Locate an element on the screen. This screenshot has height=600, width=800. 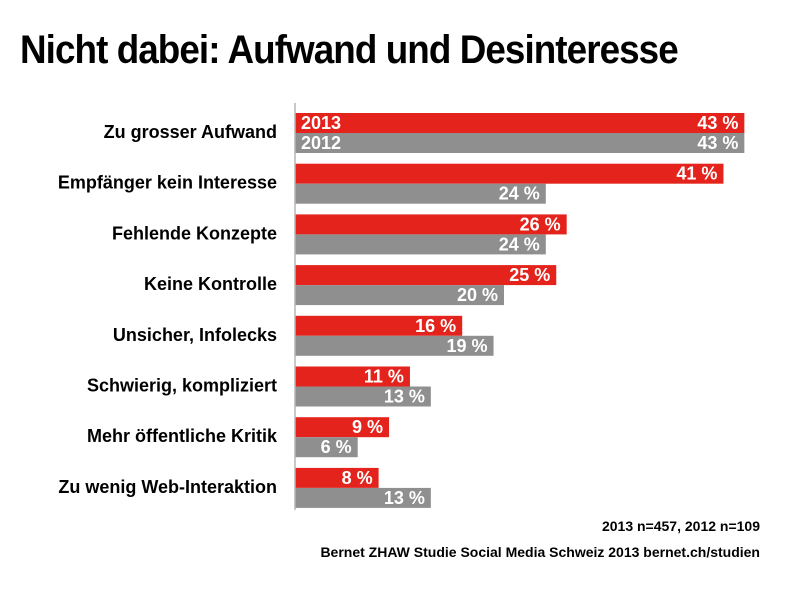
sample-size-note: 2013 n=457, 2012 n=109 is located at coordinates (680, 526).